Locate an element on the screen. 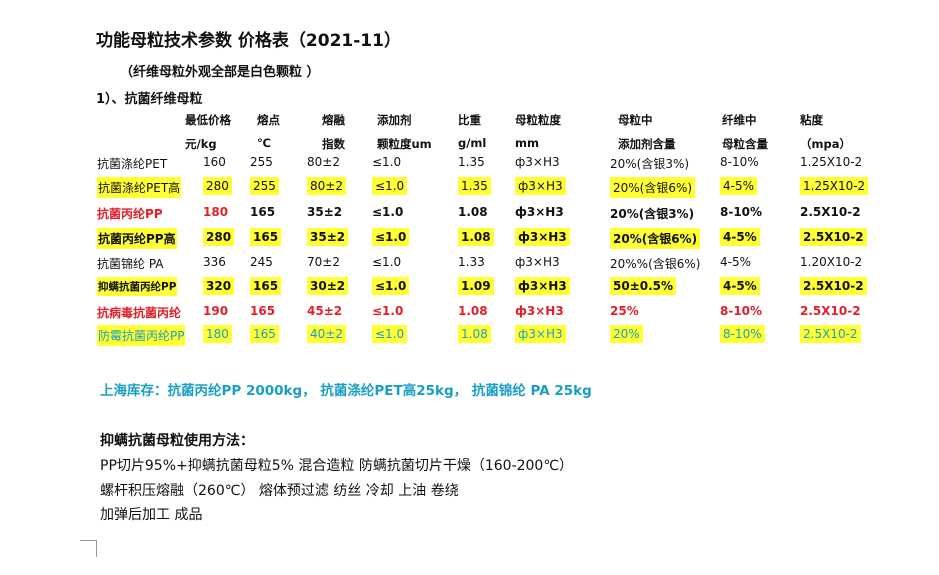 The height and width of the screenshot is (575, 939). row-product-name: 抗菌锦纶 PA is located at coordinates (130, 264).